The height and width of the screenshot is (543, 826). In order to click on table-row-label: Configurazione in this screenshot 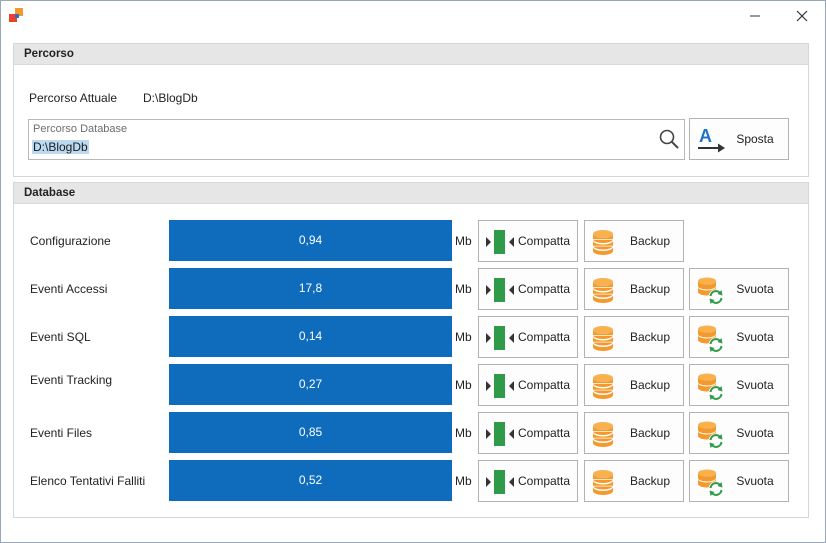, I will do `click(70, 241)`.